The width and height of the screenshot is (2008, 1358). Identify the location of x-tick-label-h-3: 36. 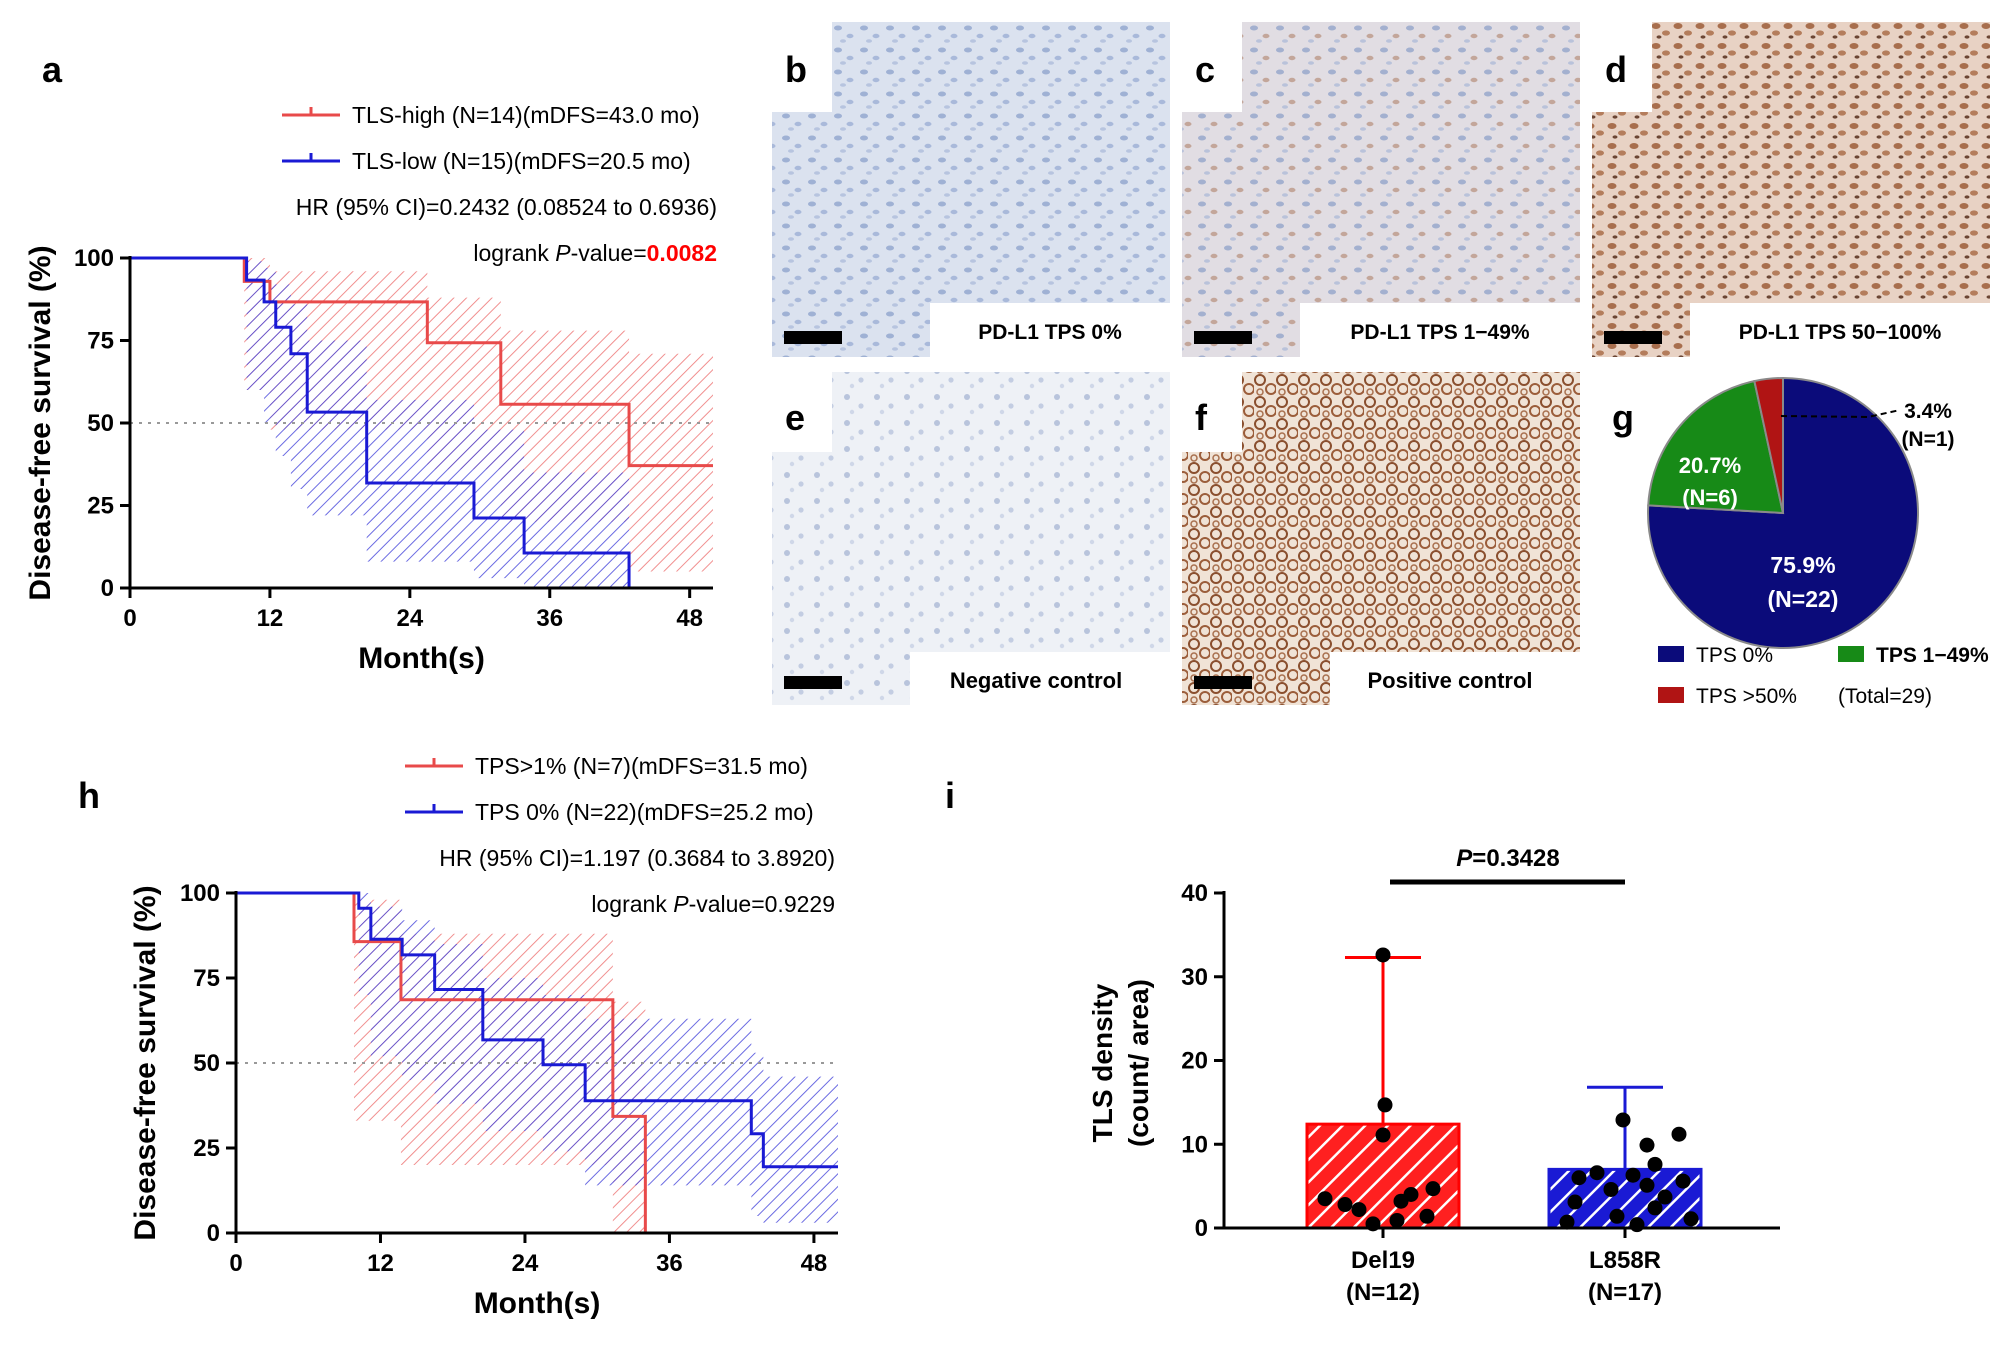
(669, 1263).